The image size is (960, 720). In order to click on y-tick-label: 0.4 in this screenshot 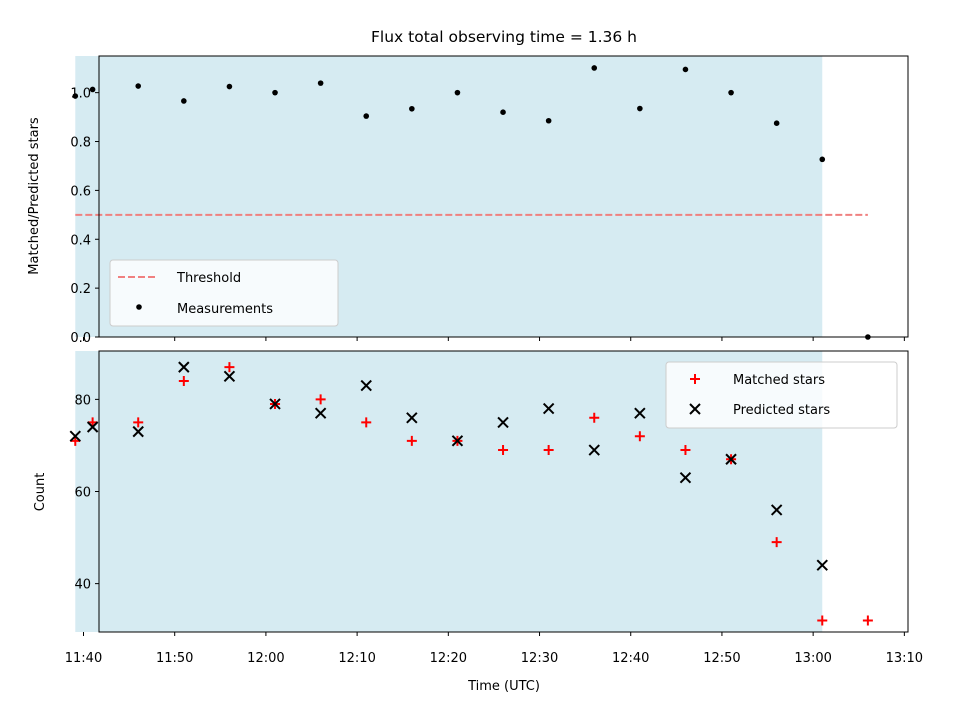, I will do `click(80, 240)`.